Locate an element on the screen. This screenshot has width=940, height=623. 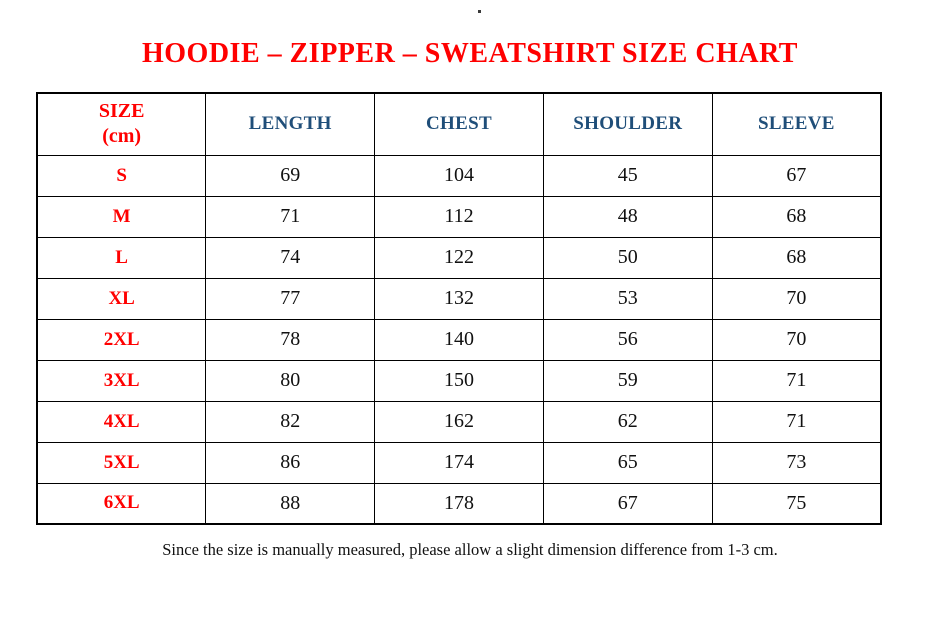
measurement-cell: 69 is located at coordinates (290, 175).